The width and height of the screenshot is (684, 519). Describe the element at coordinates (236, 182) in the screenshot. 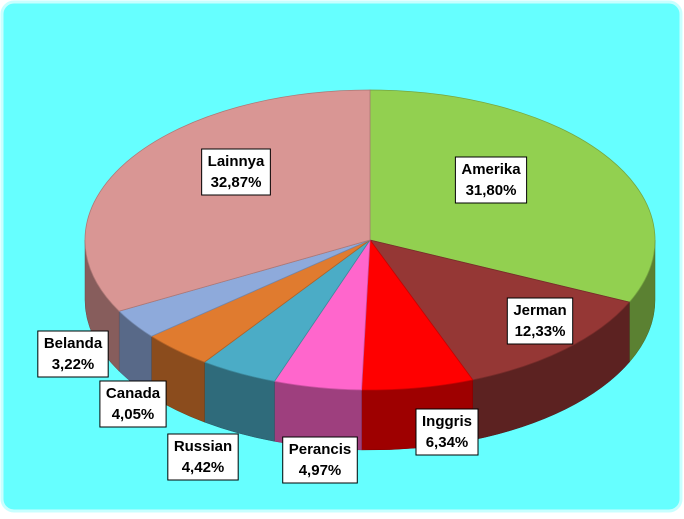

I see `label-value: 32,87%` at that location.